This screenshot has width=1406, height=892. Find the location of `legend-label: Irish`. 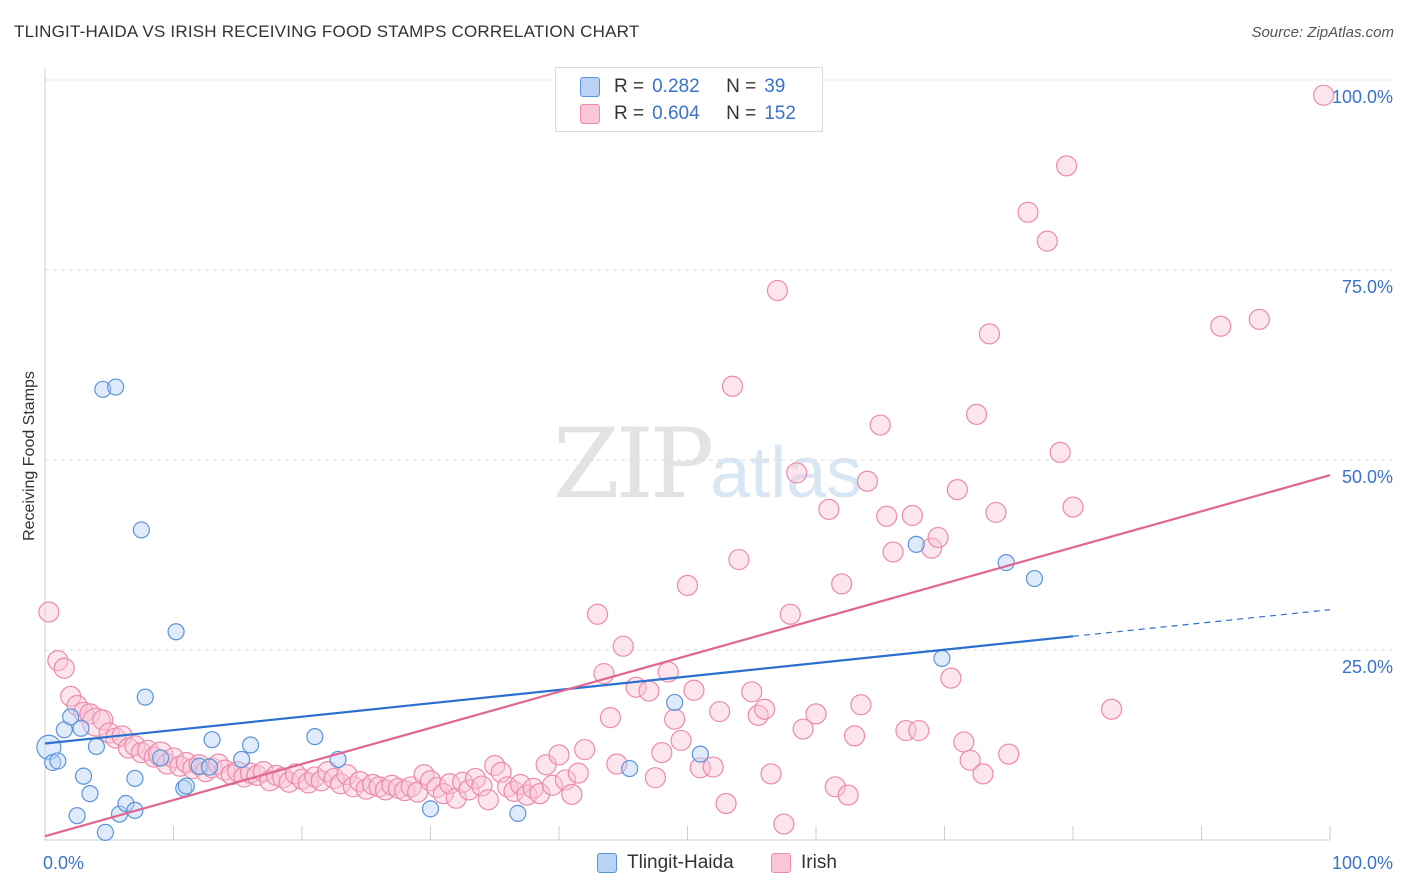

legend-label: Irish is located at coordinates (819, 862).